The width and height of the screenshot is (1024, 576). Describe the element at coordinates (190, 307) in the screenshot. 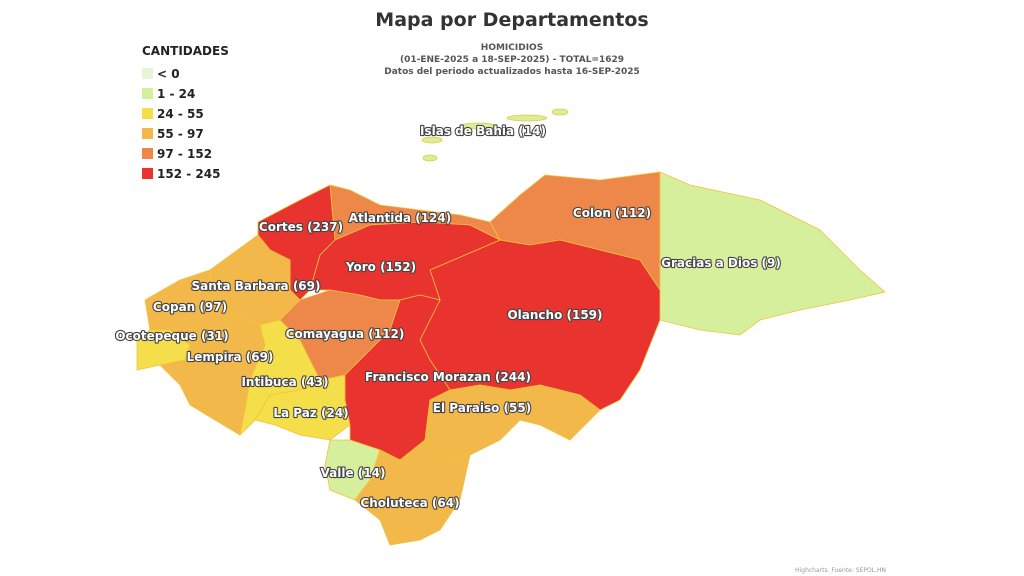

I see `region-label: Copan (97)` at that location.